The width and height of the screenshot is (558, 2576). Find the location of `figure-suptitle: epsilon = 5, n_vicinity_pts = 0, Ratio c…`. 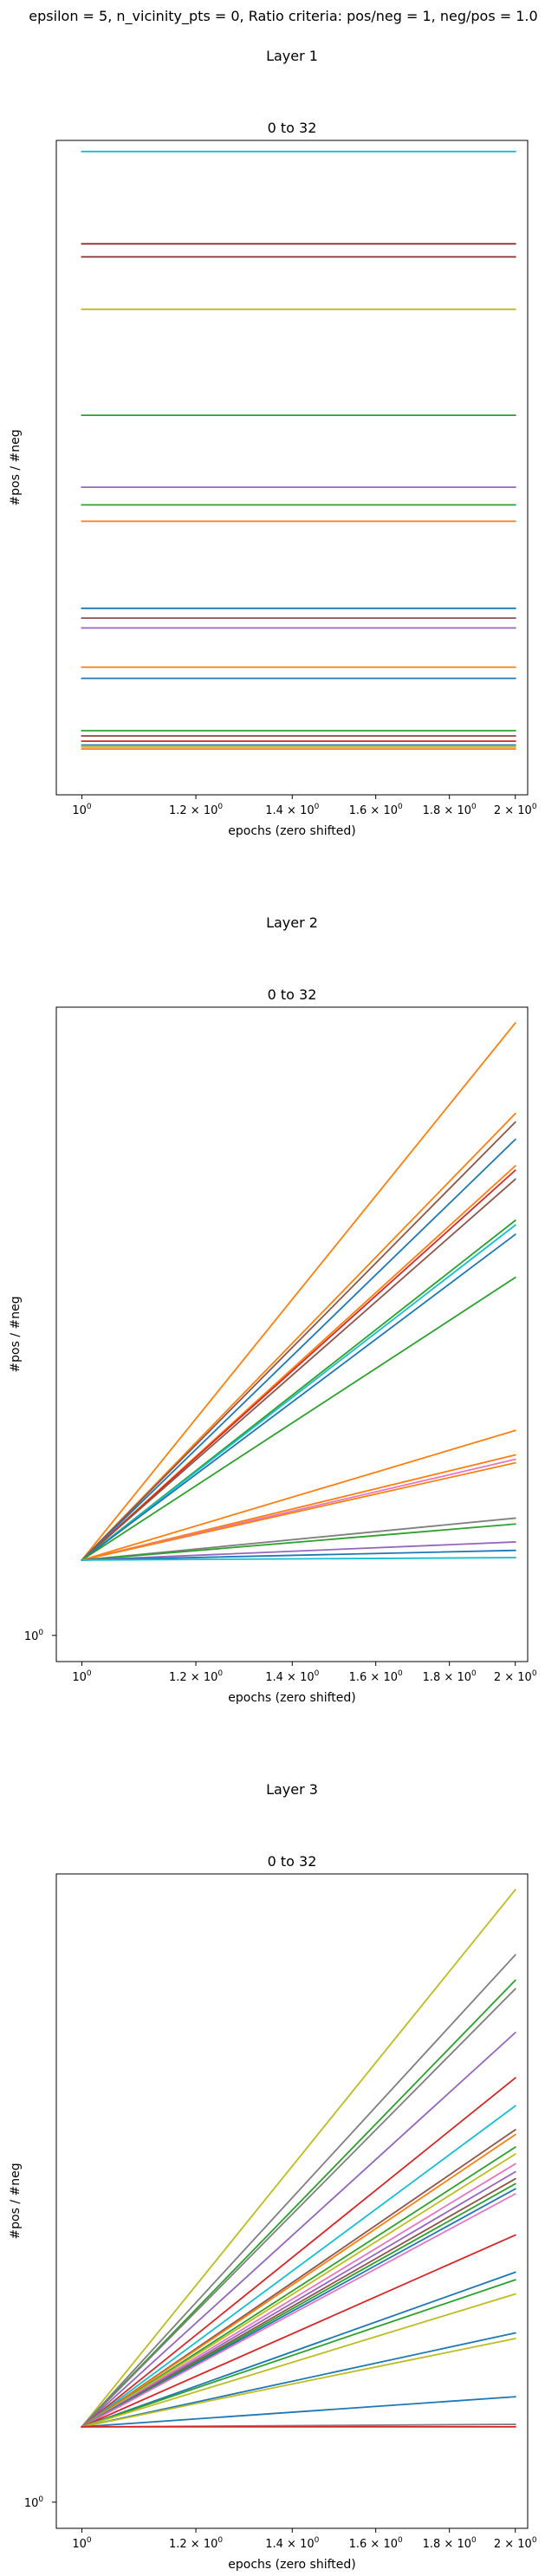

figure-suptitle: epsilon = 5, n_vicinity_pts = 0, Ratio c… is located at coordinates (283, 16).